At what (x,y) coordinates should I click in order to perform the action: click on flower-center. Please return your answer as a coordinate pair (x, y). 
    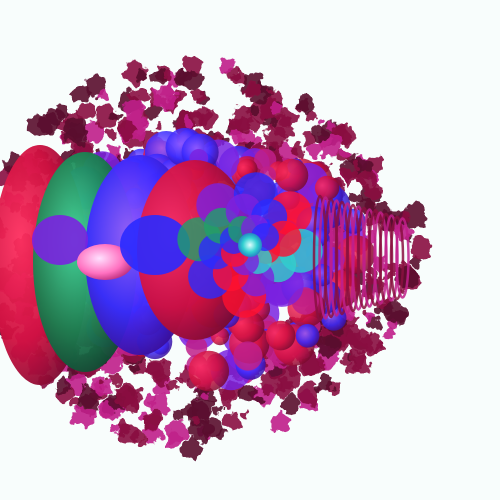
    Looking at the image, I should click on (250, 245).